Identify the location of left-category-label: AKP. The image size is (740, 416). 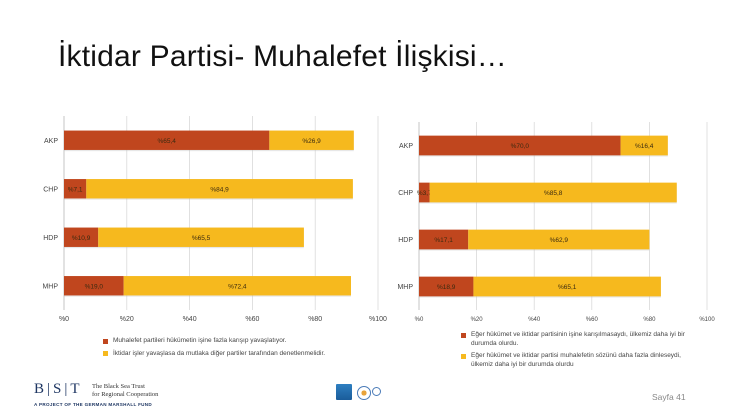
(51, 141).